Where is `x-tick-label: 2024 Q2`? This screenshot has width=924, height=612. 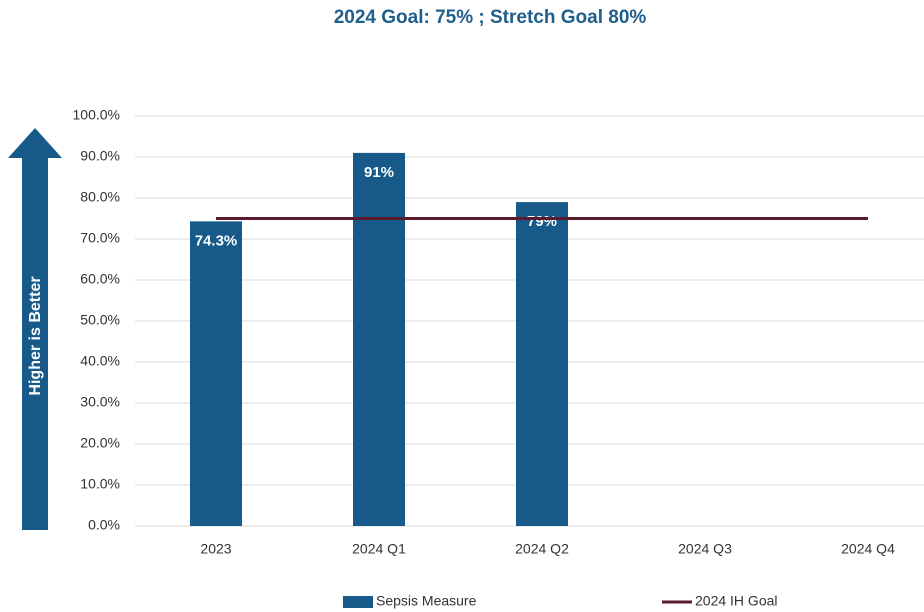 x-tick-label: 2024 Q2 is located at coordinates (542, 549).